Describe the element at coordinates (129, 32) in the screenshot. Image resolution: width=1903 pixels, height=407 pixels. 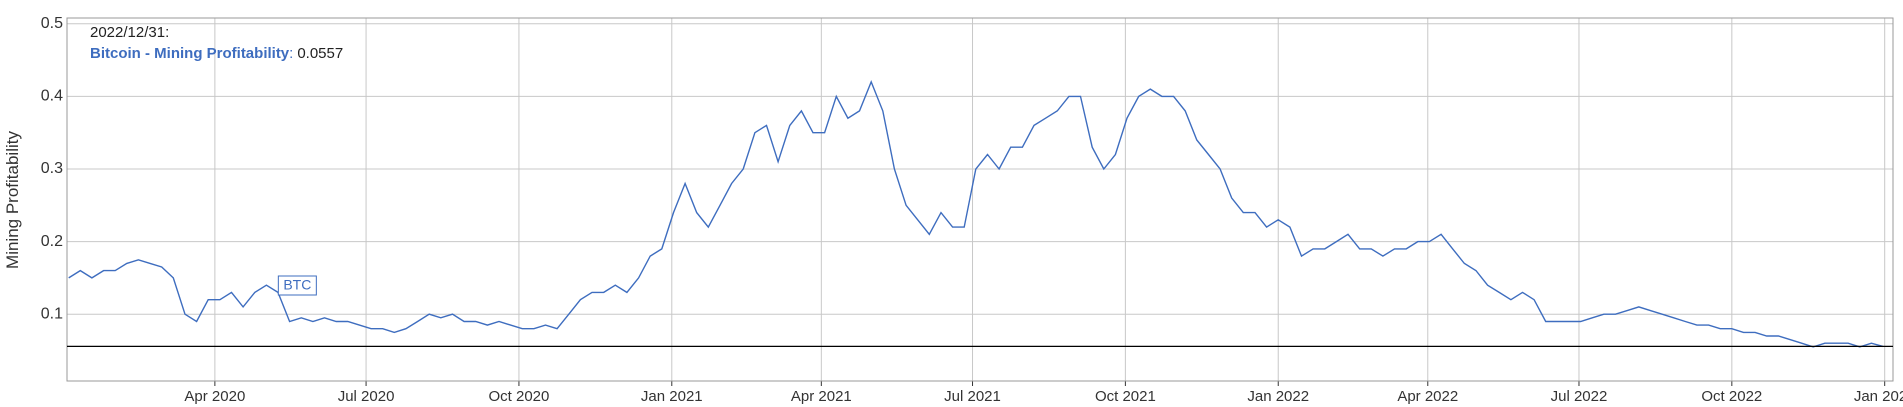
I see `tooltip-date: 2022/12/31:` at that location.